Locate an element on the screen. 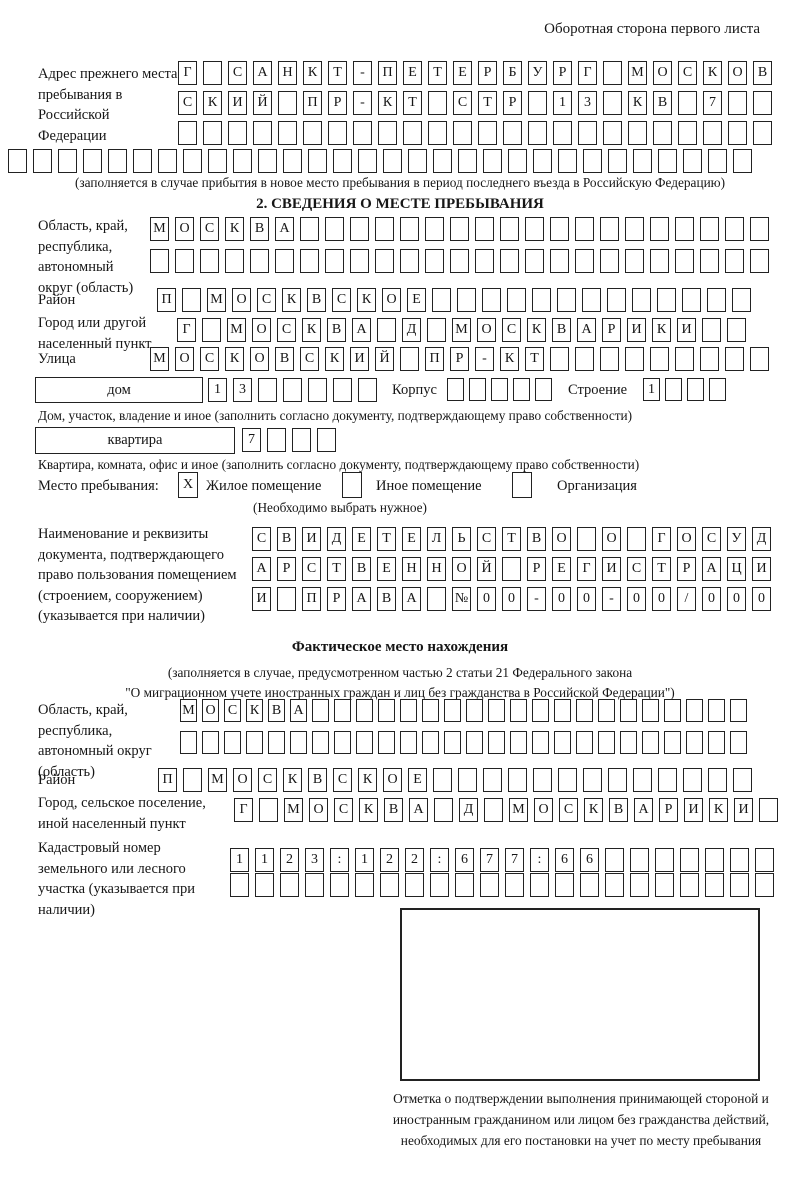 The height and width of the screenshot is (1180, 800). char-box: Д is located at coordinates (336, 539).